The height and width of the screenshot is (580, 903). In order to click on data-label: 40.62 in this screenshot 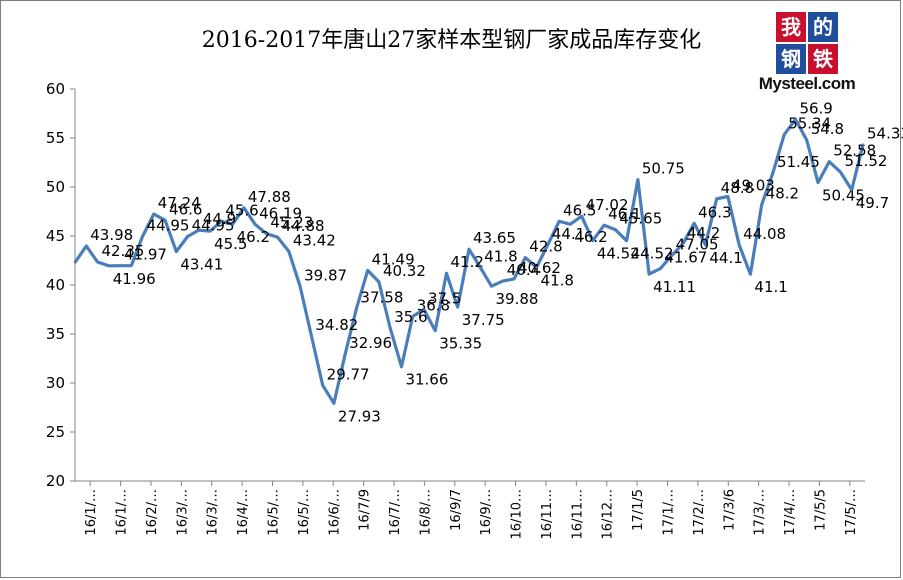, I will do `click(539, 268)`.